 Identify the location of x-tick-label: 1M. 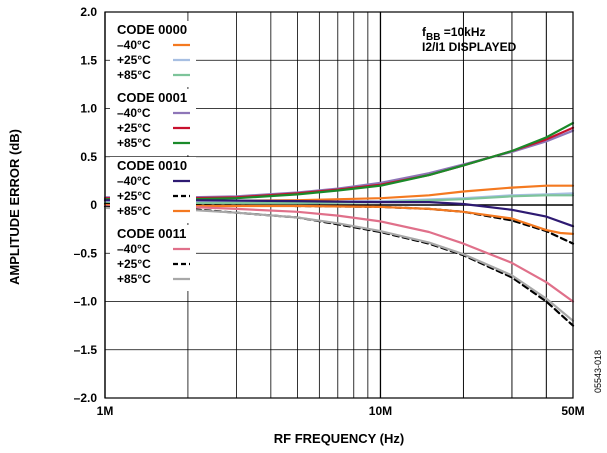
(105, 411).